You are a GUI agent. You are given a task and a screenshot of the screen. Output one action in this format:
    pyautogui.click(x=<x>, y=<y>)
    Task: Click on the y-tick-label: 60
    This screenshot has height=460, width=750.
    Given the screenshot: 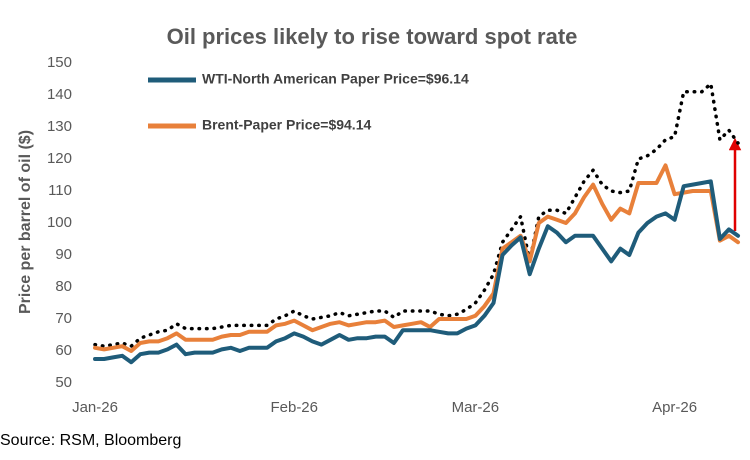 What is the action you would take?
    pyautogui.click(x=63, y=350)
    